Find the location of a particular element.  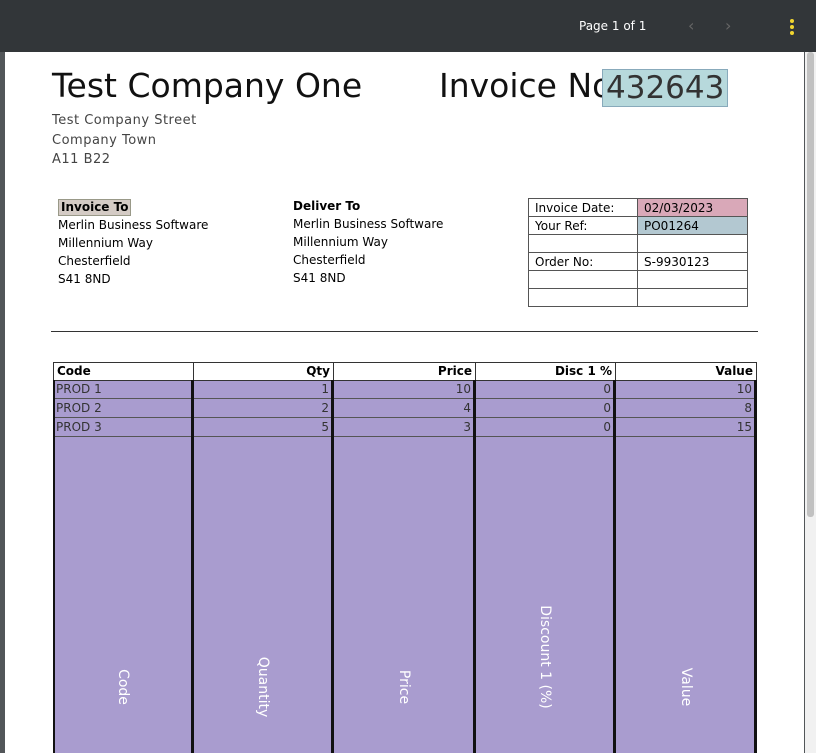

cell: PROD 1 is located at coordinates (122, 390).